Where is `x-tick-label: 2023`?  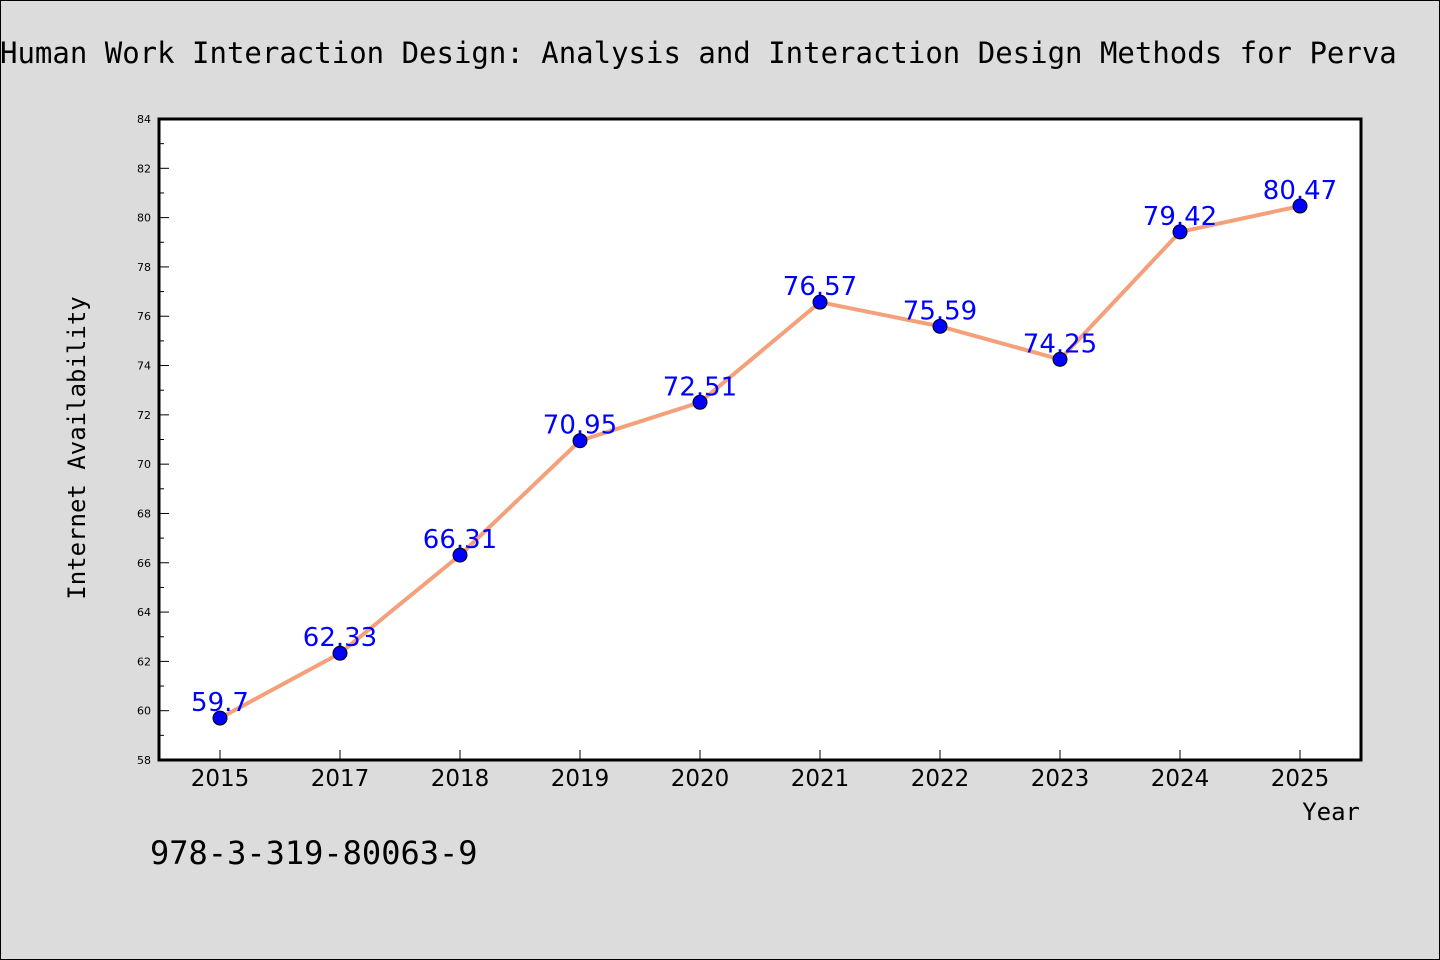
x-tick-label: 2023 is located at coordinates (1060, 779).